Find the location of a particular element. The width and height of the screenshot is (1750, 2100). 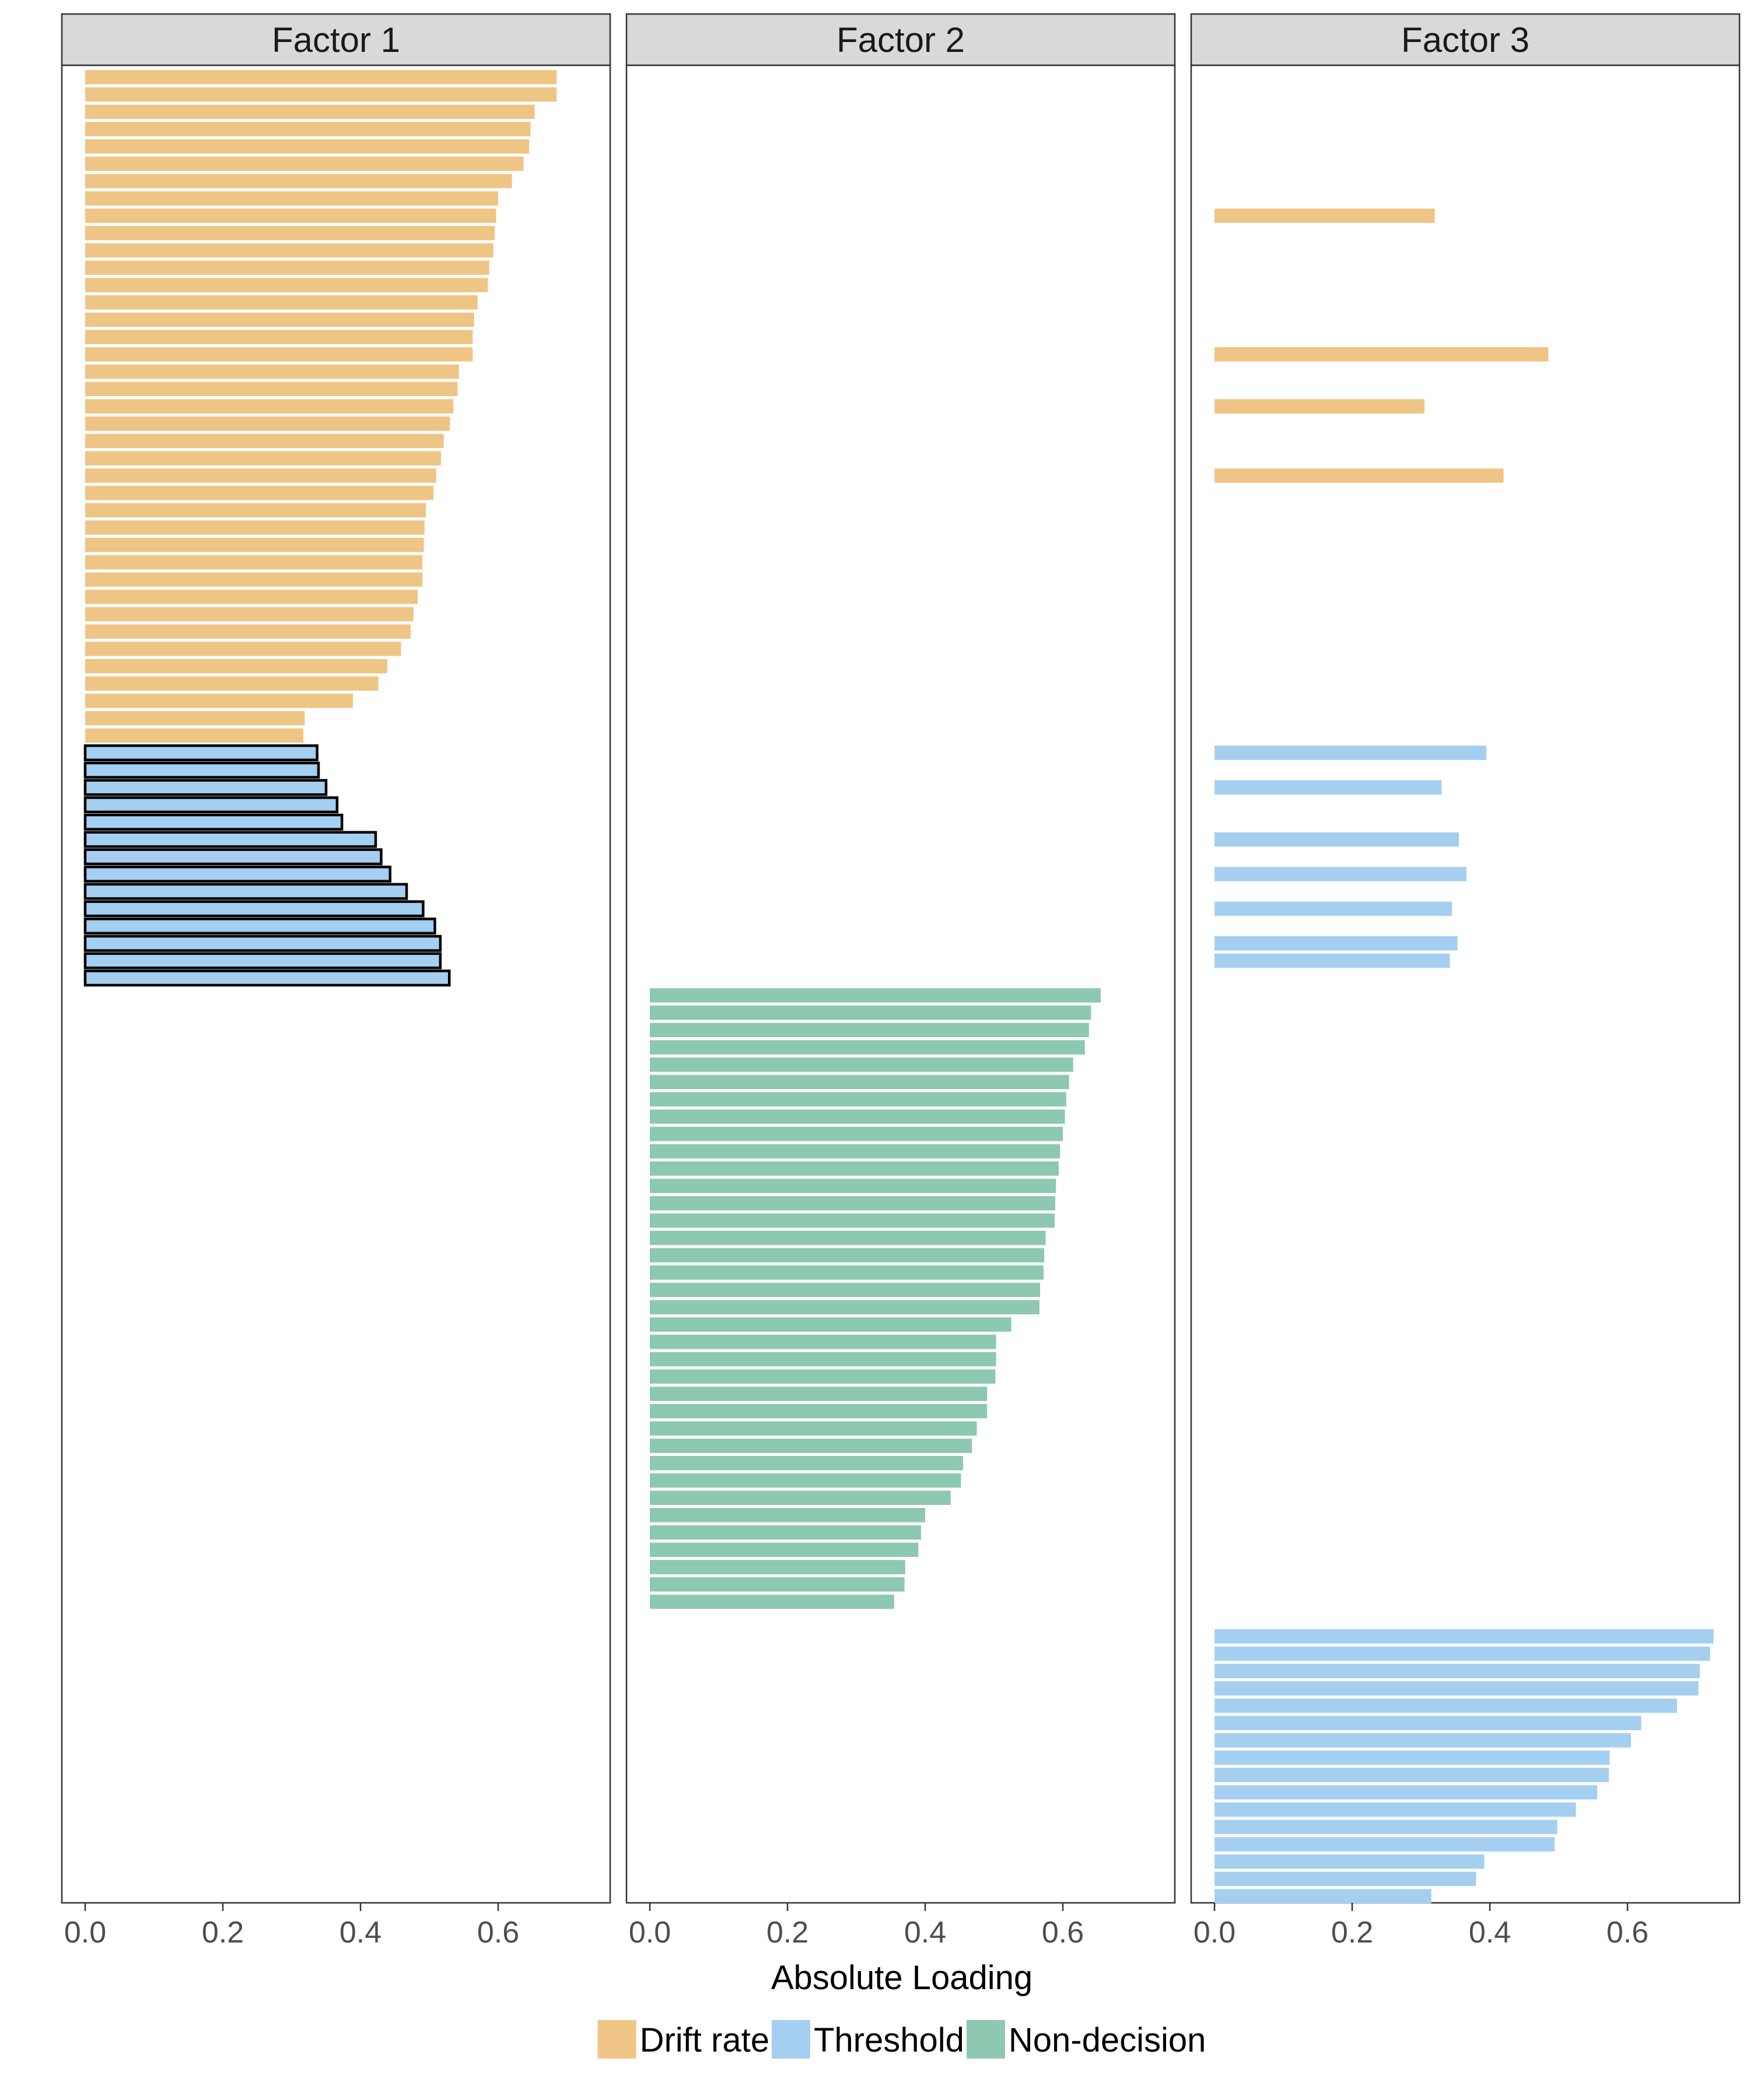

facet-title: Factor 2 is located at coordinates (900, 40).